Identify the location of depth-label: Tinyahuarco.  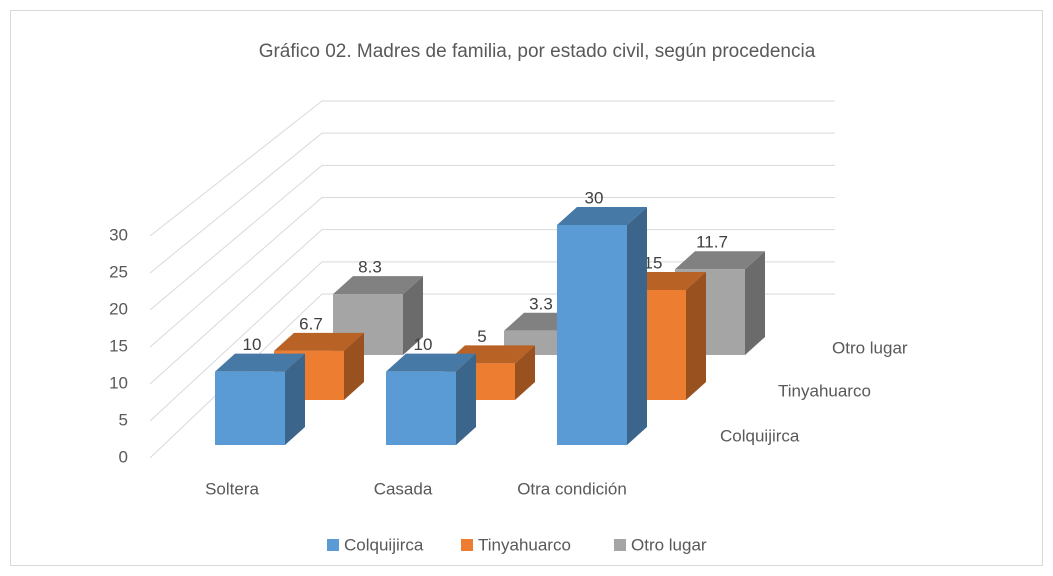
(824, 390).